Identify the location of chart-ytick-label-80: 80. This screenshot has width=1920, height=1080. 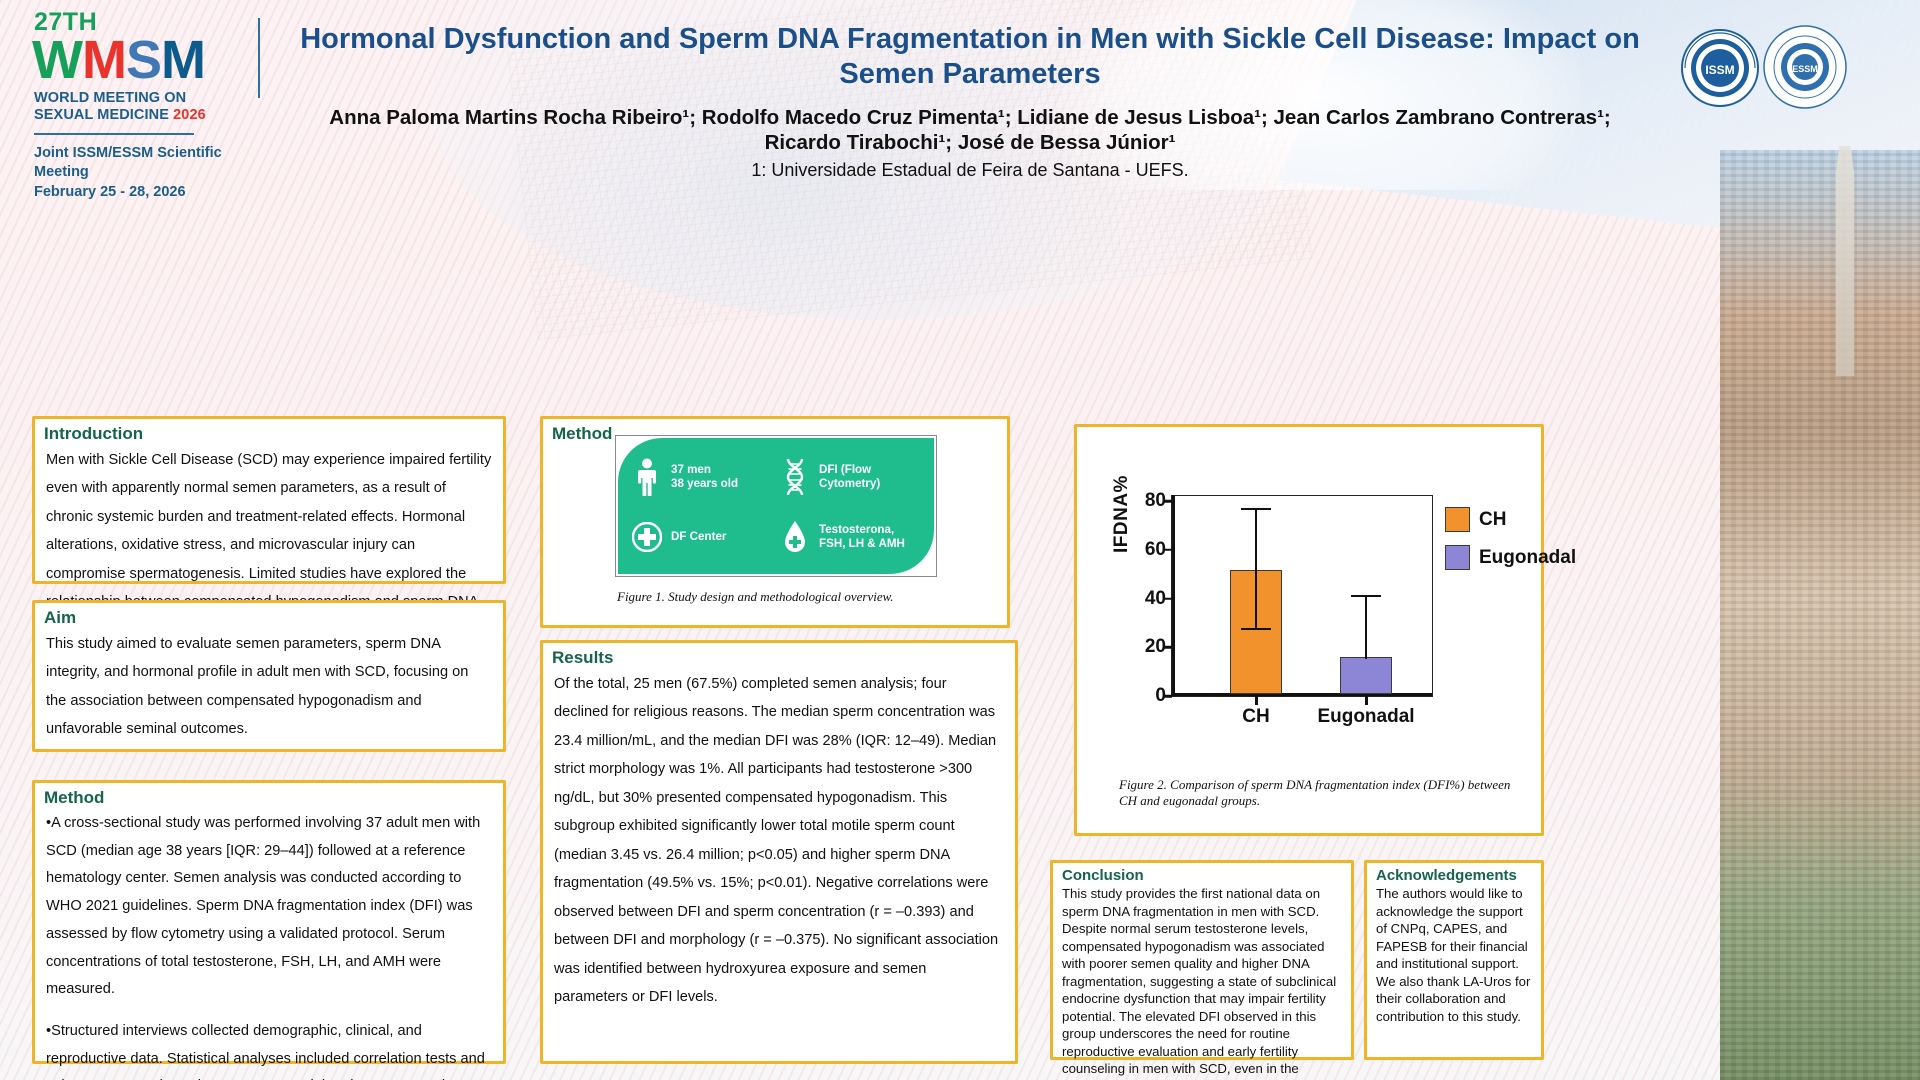
(1155, 500).